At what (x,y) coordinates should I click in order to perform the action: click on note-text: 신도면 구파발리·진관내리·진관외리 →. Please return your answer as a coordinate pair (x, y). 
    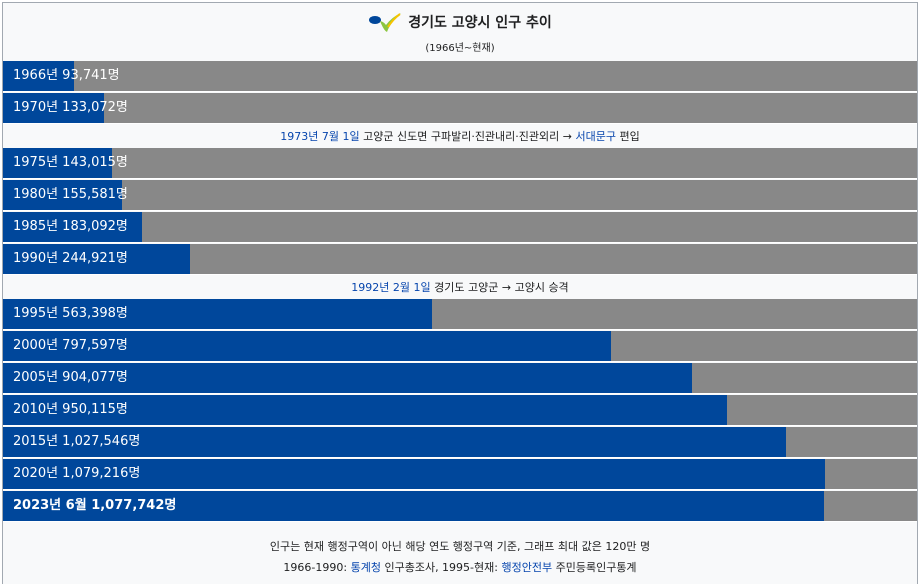
    Looking at the image, I should click on (484, 136).